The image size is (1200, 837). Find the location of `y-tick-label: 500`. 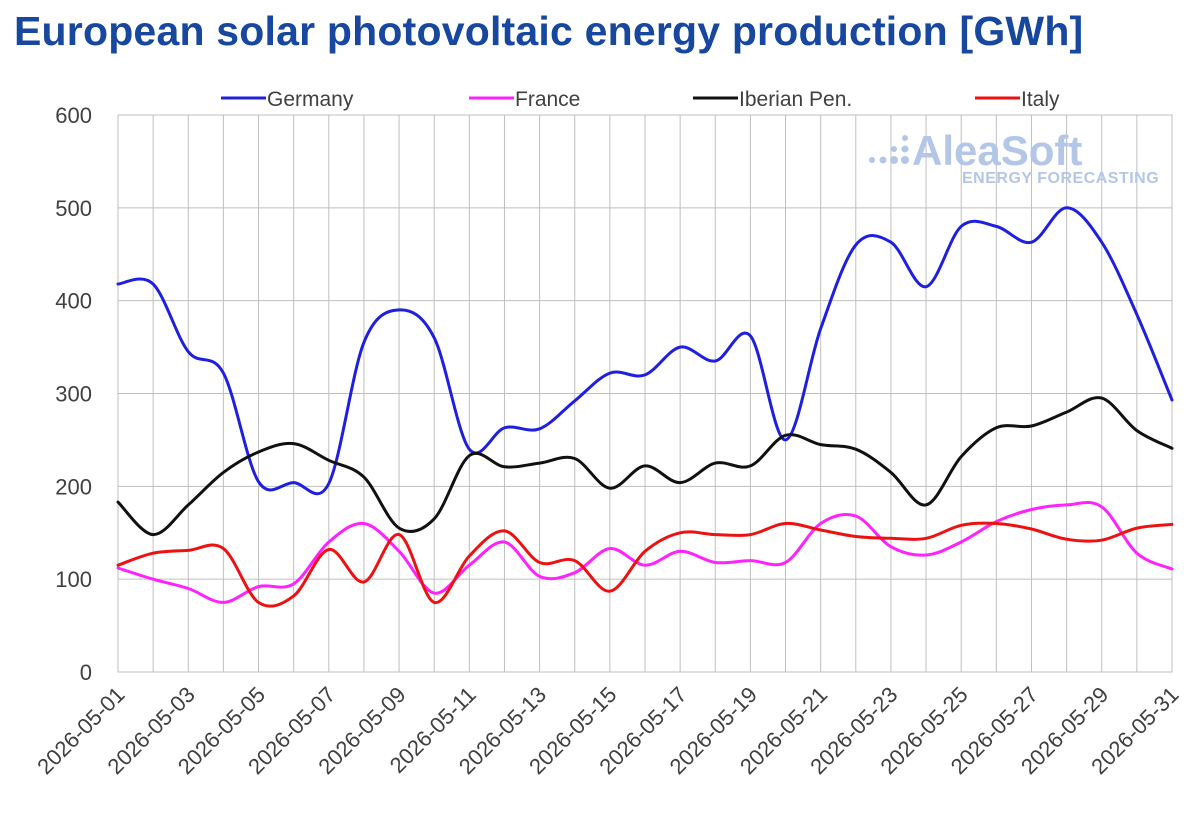

y-tick-label: 500 is located at coordinates (73, 208).